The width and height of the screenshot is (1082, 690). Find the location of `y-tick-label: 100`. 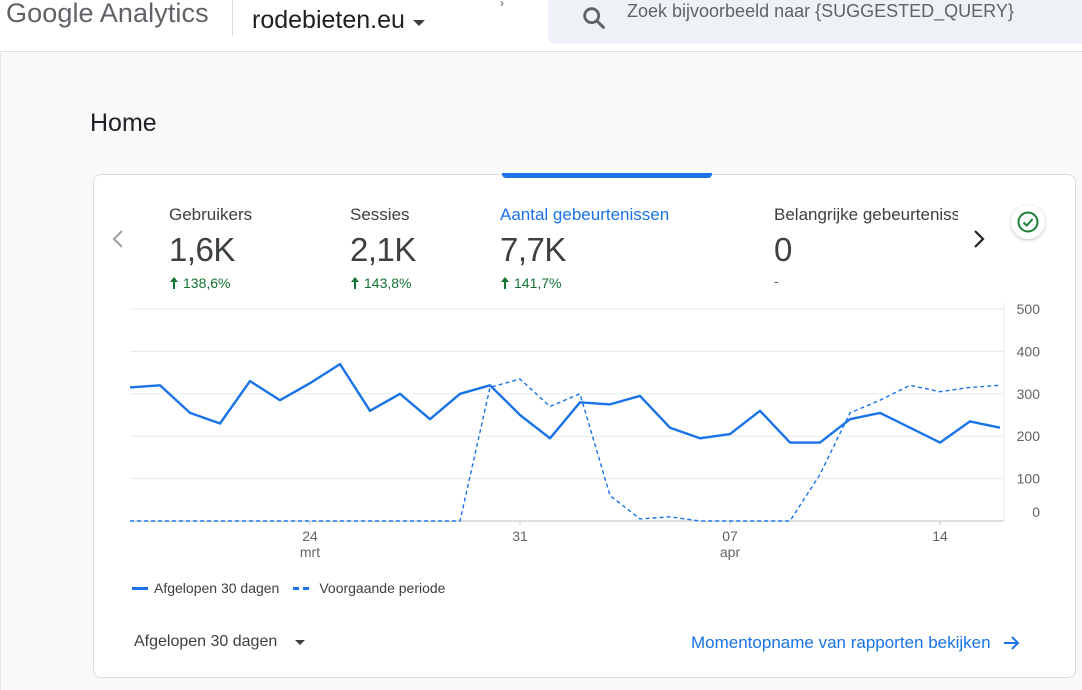

y-tick-label: 100 is located at coordinates (1029, 479).